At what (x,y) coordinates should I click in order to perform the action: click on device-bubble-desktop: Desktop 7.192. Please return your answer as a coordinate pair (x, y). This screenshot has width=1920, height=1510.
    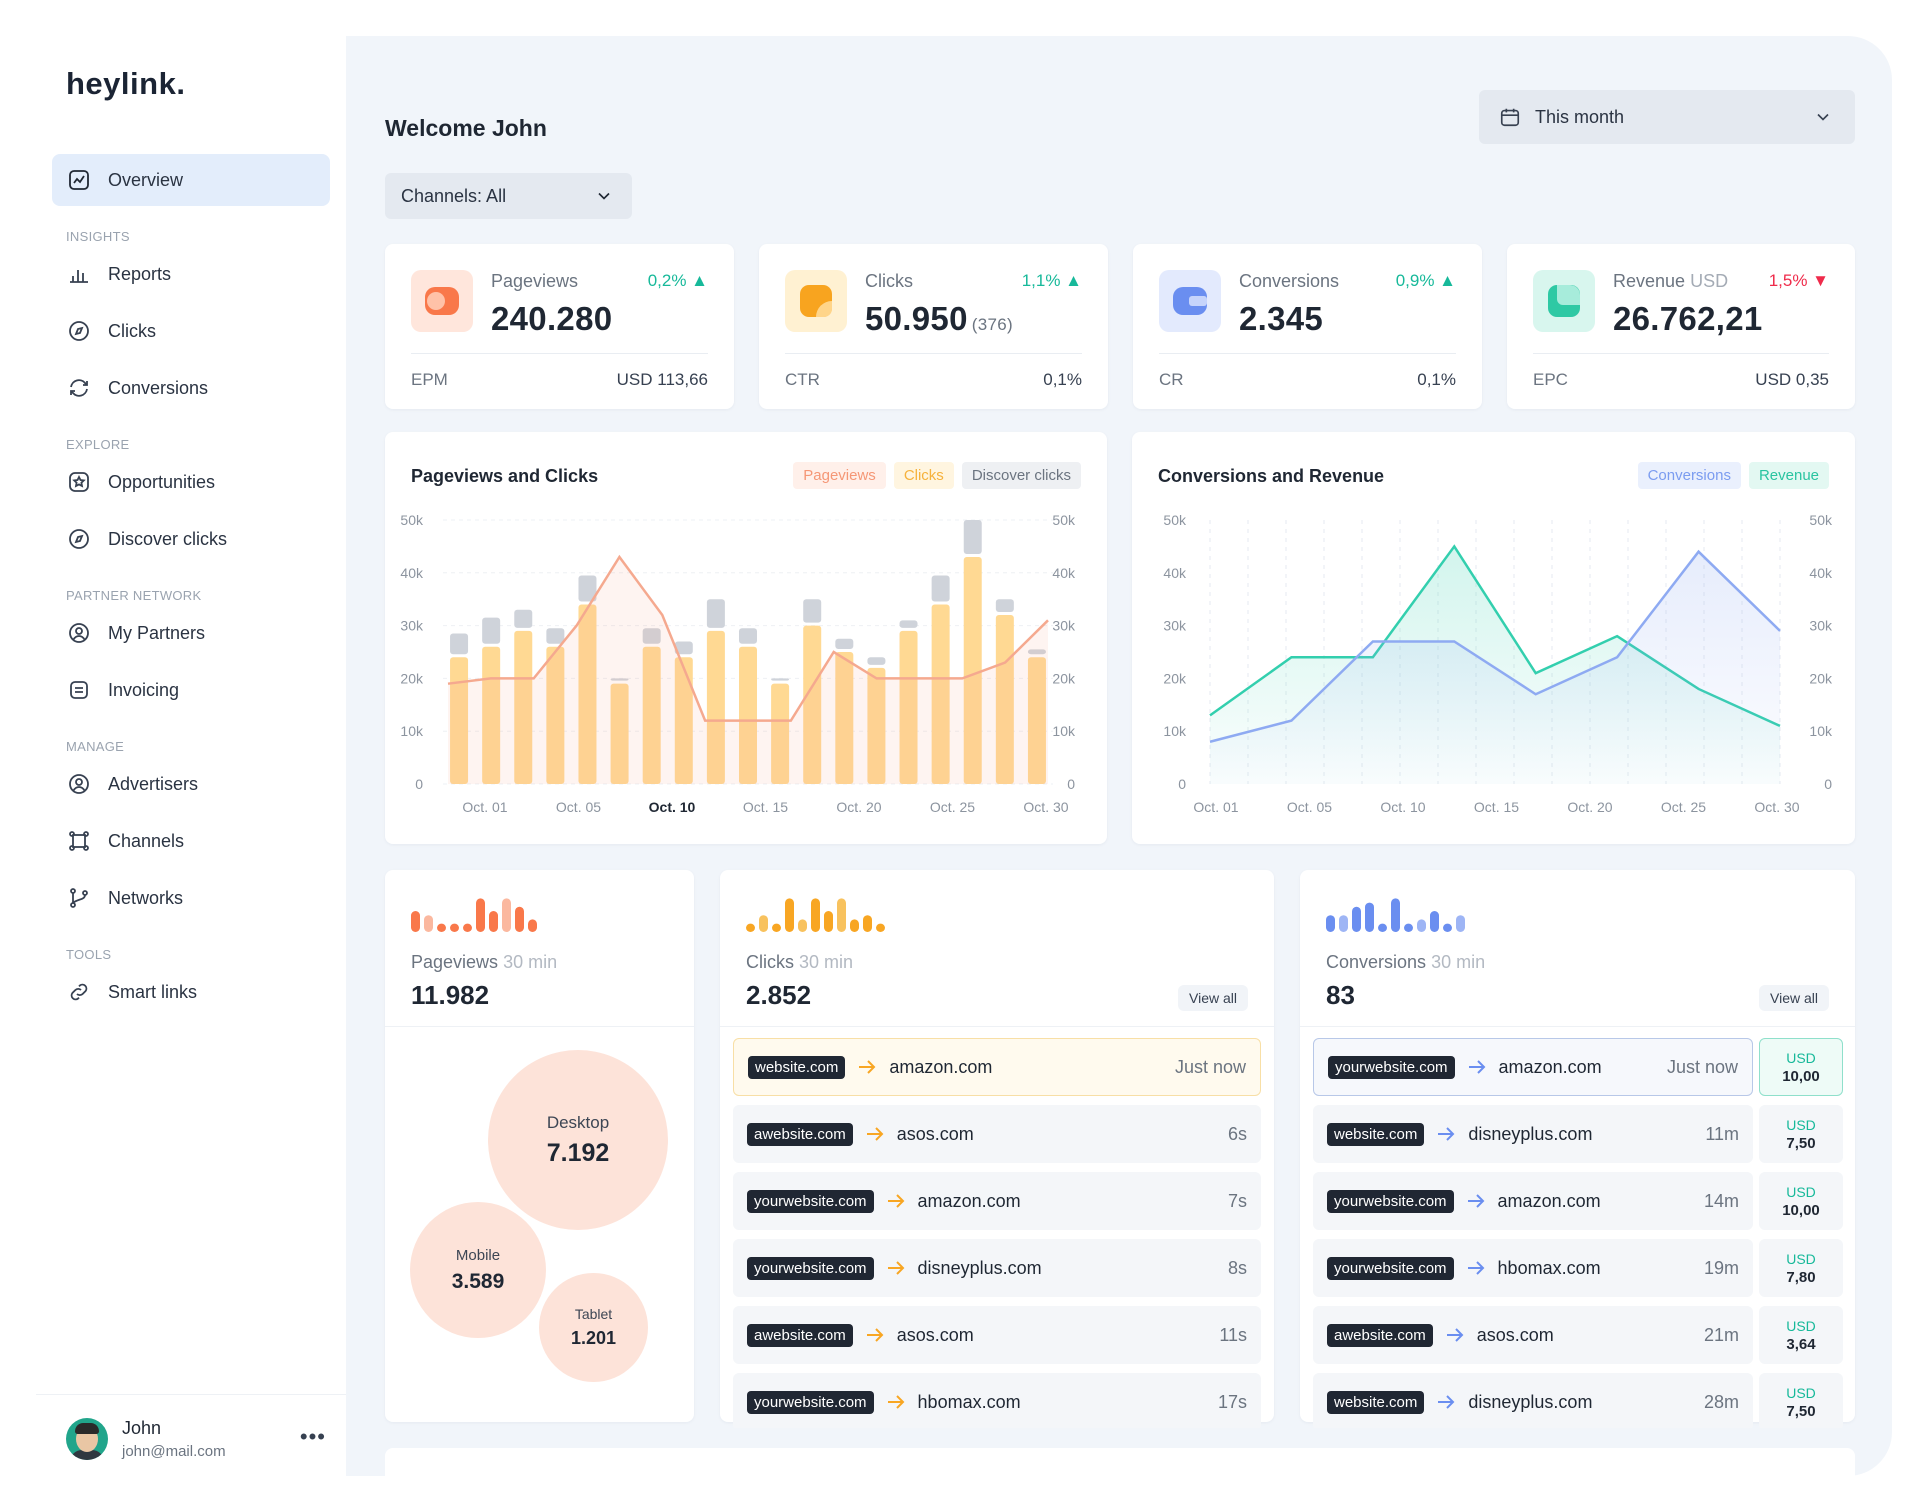
    Looking at the image, I should click on (578, 1140).